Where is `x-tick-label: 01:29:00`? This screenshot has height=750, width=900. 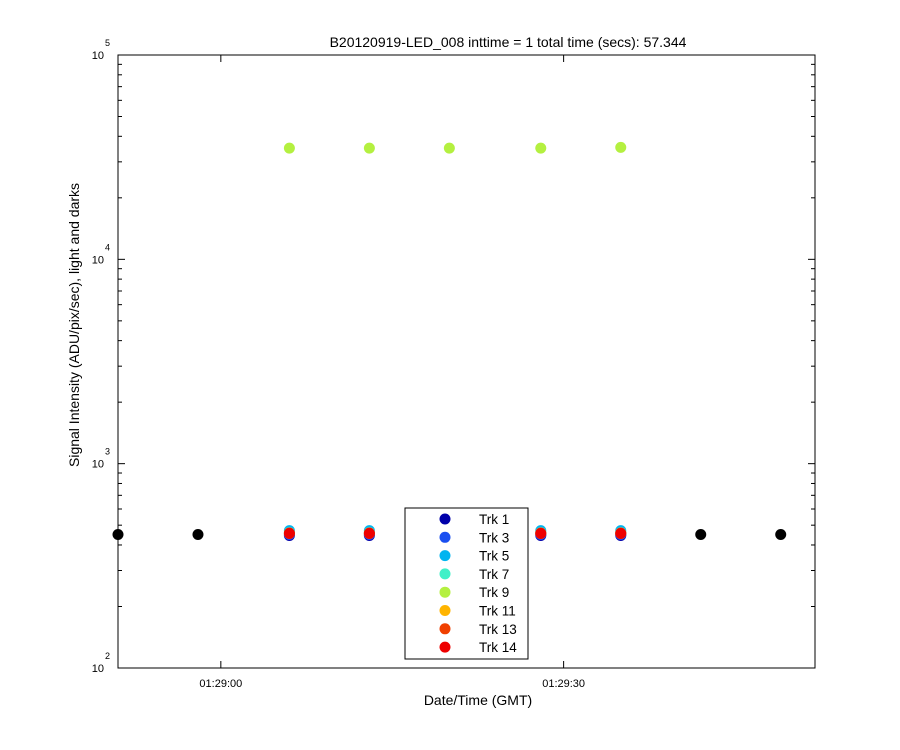 x-tick-label: 01:29:00 is located at coordinates (220, 684).